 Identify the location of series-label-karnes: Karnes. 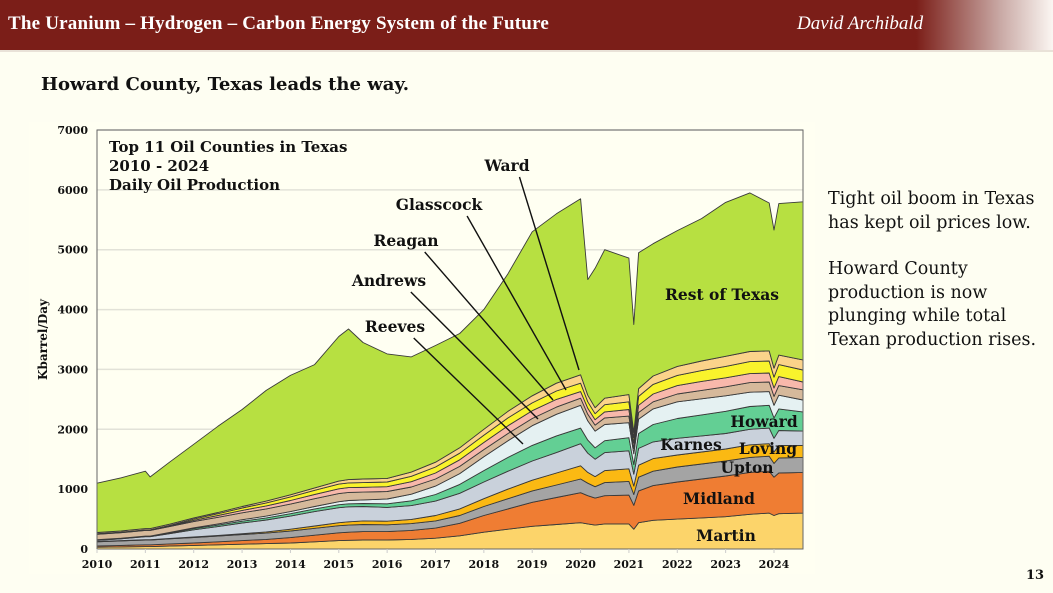
(691, 444).